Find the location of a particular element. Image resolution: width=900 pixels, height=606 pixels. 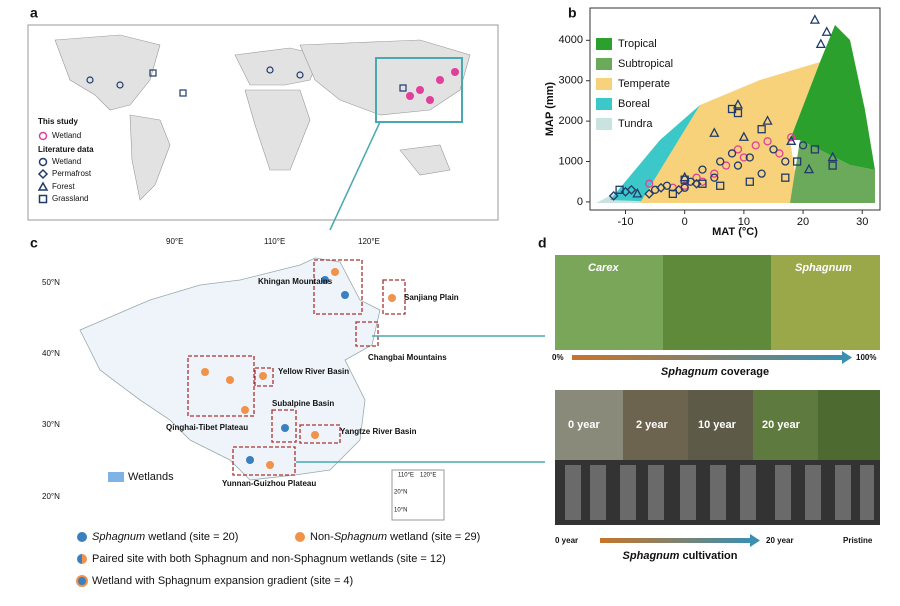

legend-label: Forest is located at coordinates (63, 186).